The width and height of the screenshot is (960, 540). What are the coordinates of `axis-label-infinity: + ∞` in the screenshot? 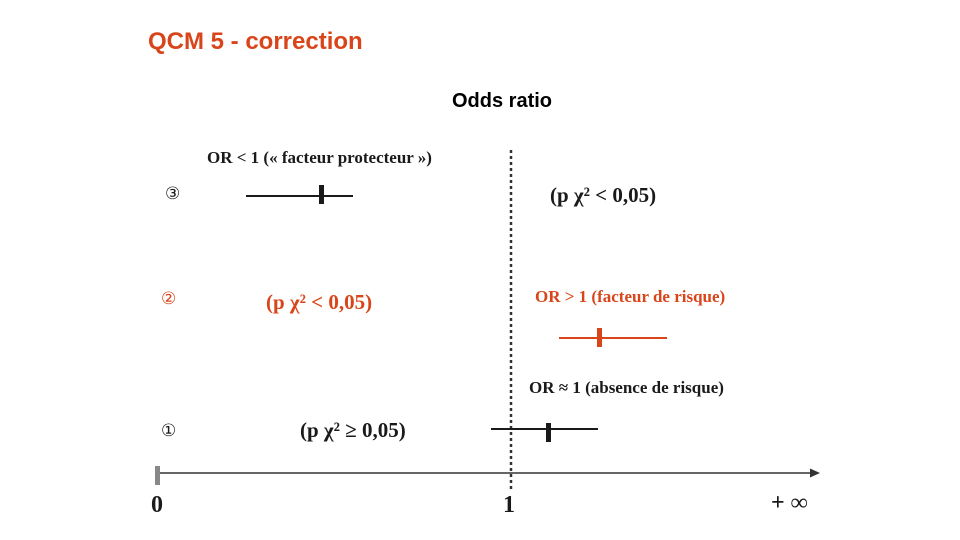 It's located at (789, 503).